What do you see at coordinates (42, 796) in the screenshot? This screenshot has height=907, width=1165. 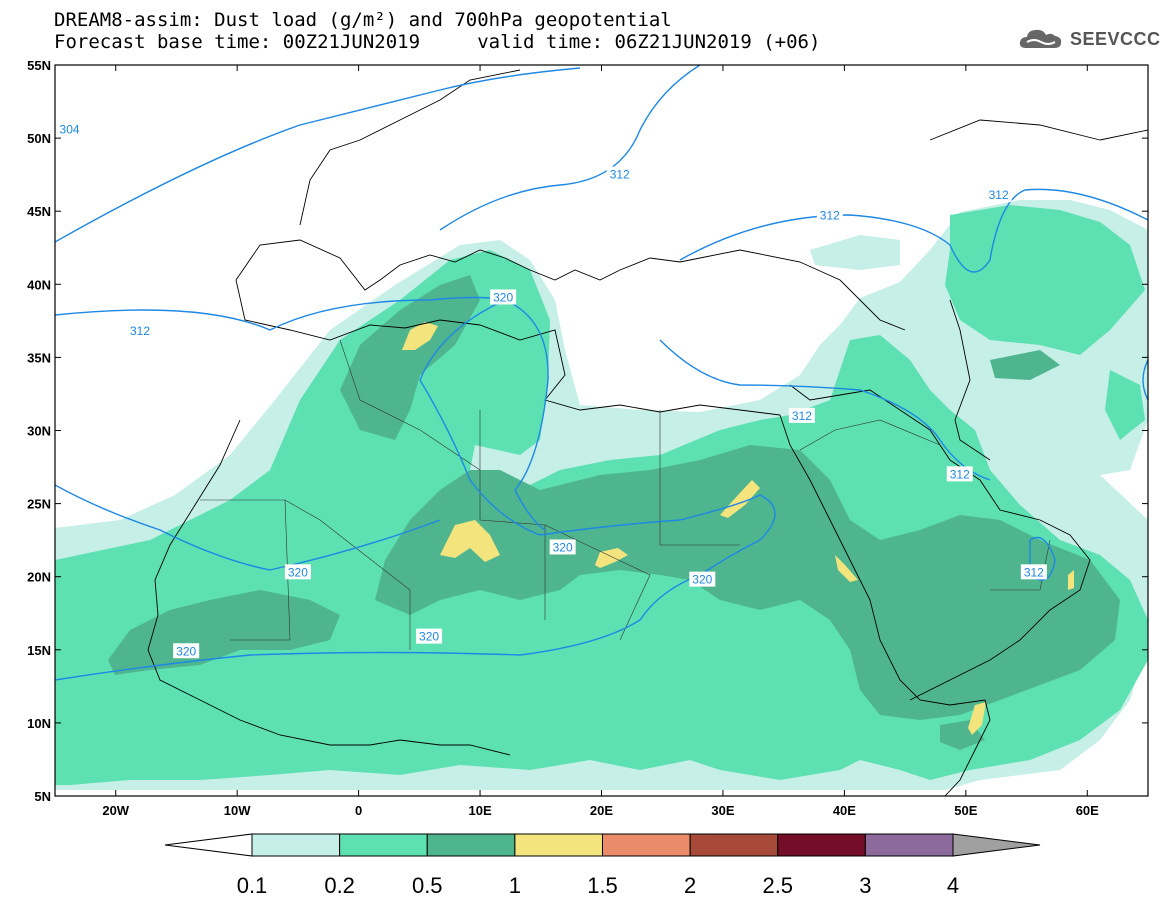 I see `lat-tick-label: 5N` at bounding box center [42, 796].